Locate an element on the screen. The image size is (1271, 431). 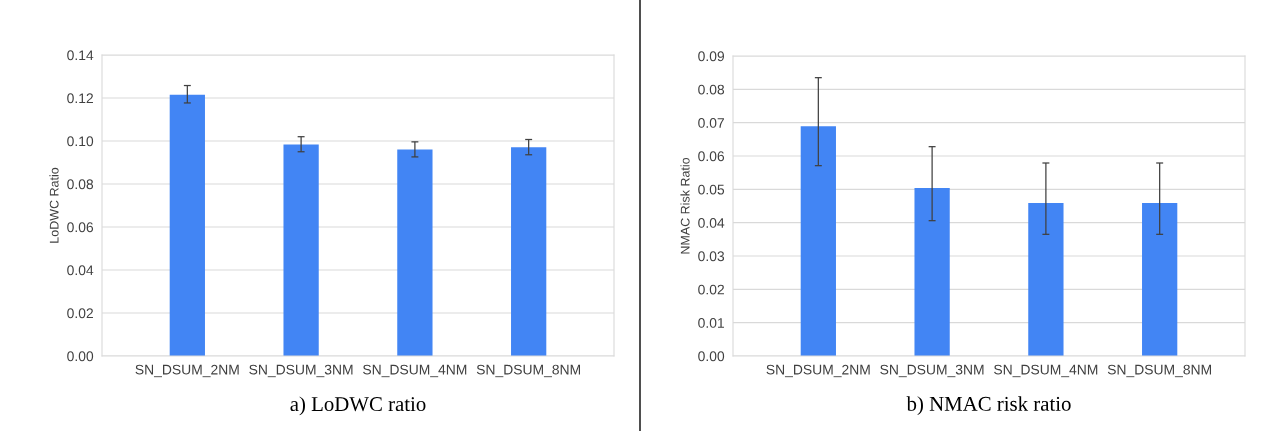
y-axis-title: LoDWC Ratio is located at coordinates (54, 205).